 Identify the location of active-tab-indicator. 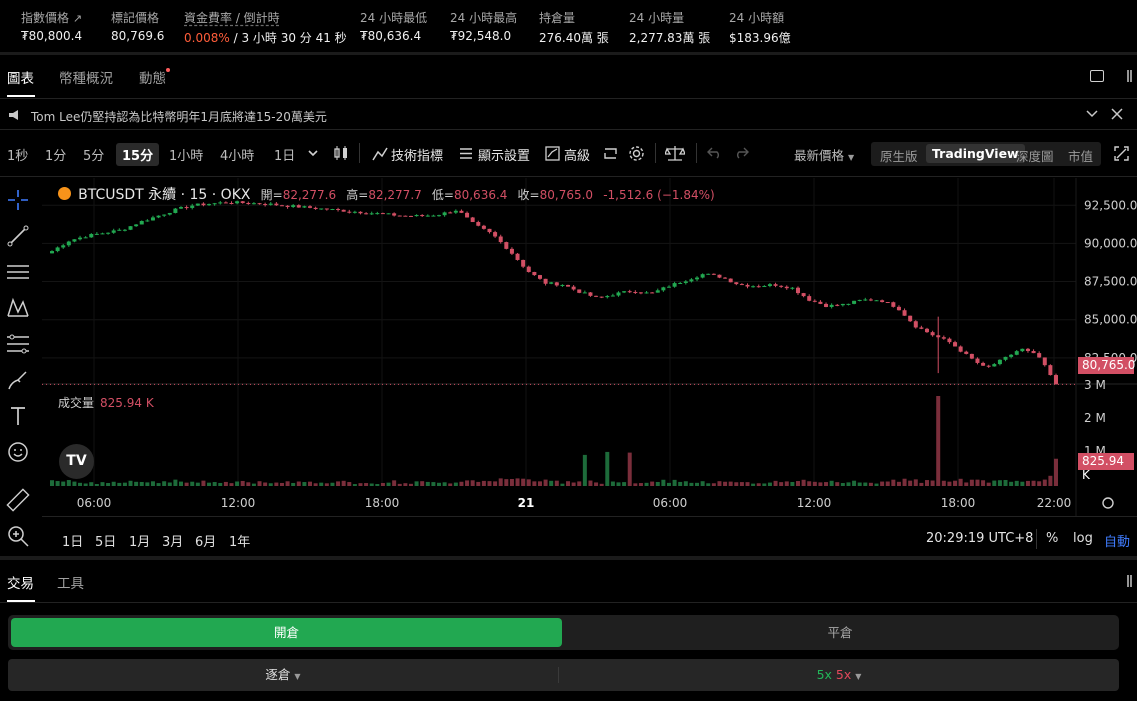
(21, 601).